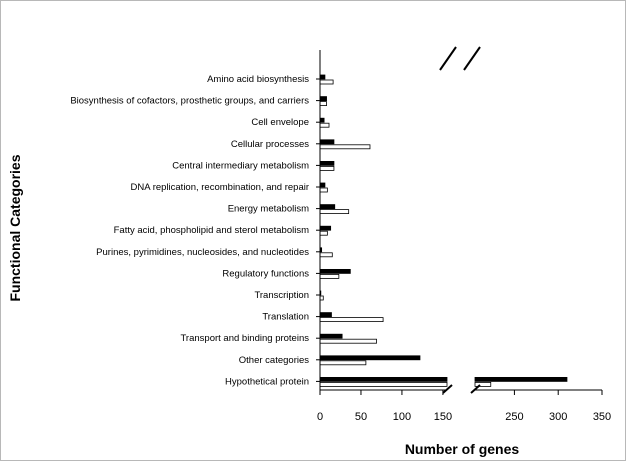 The width and height of the screenshot is (626, 461). I want to click on x-axis-title: Number of genes, so click(462, 449).